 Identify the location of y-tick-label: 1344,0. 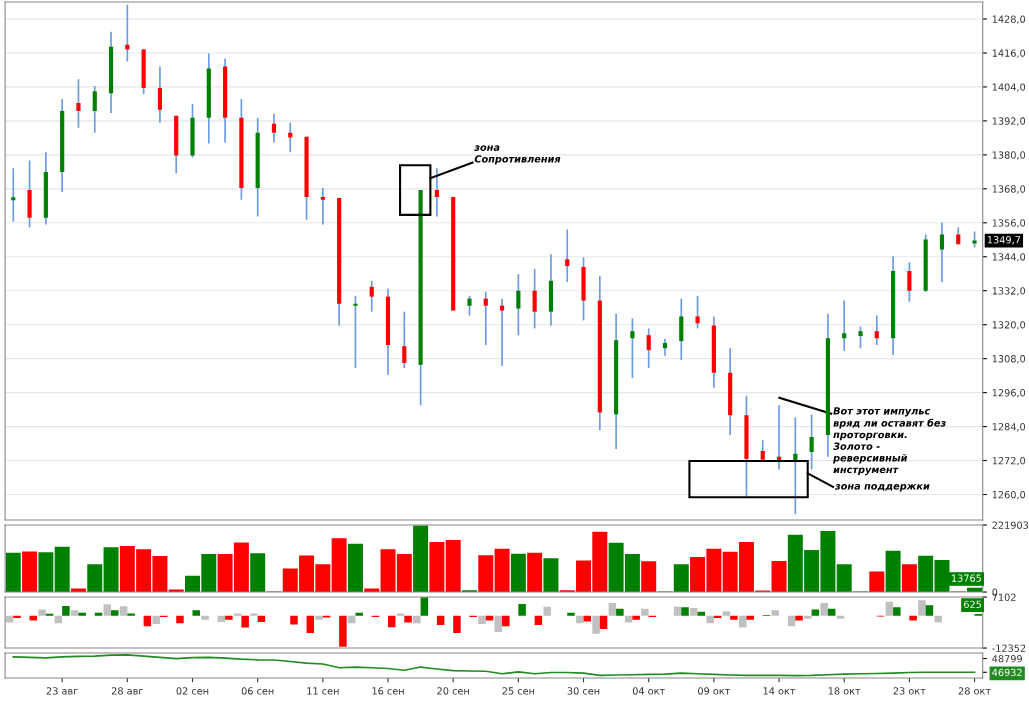
(1009, 257).